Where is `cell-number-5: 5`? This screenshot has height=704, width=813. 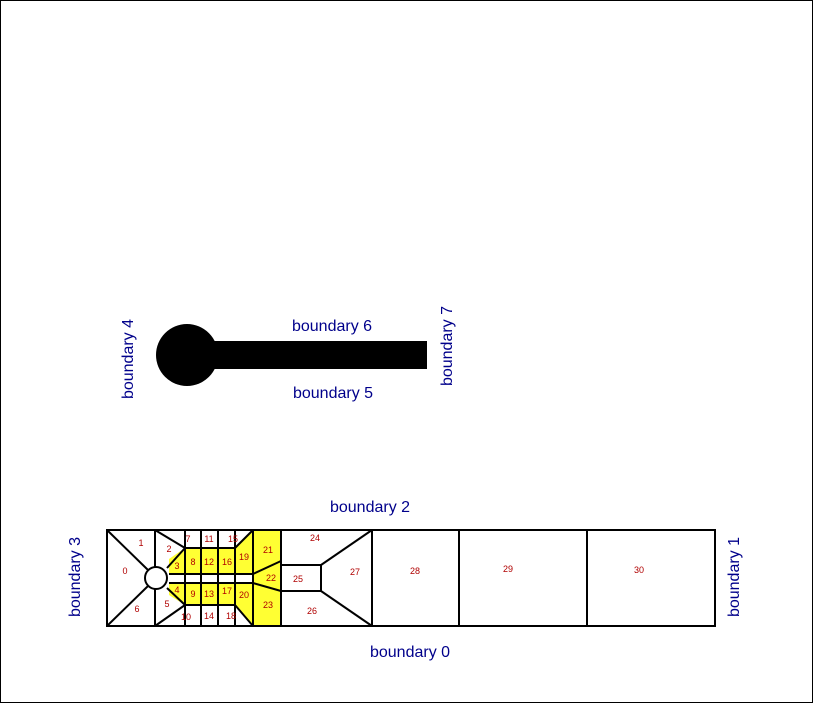 cell-number-5: 5 is located at coordinates (166, 604).